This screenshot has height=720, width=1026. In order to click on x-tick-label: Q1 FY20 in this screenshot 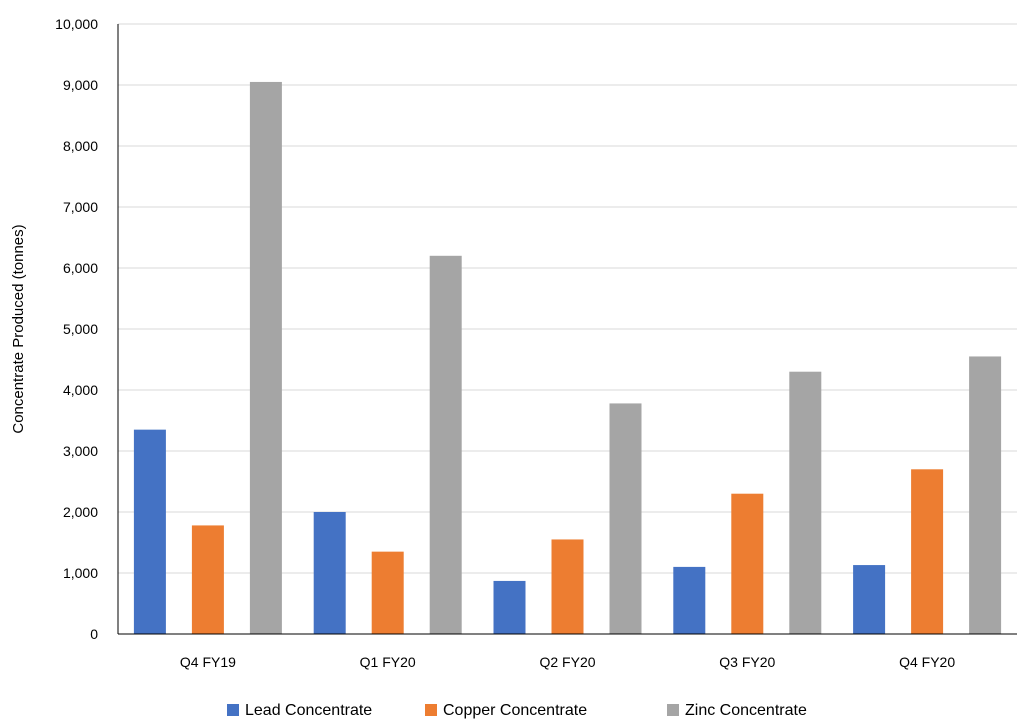, I will do `click(388, 662)`.